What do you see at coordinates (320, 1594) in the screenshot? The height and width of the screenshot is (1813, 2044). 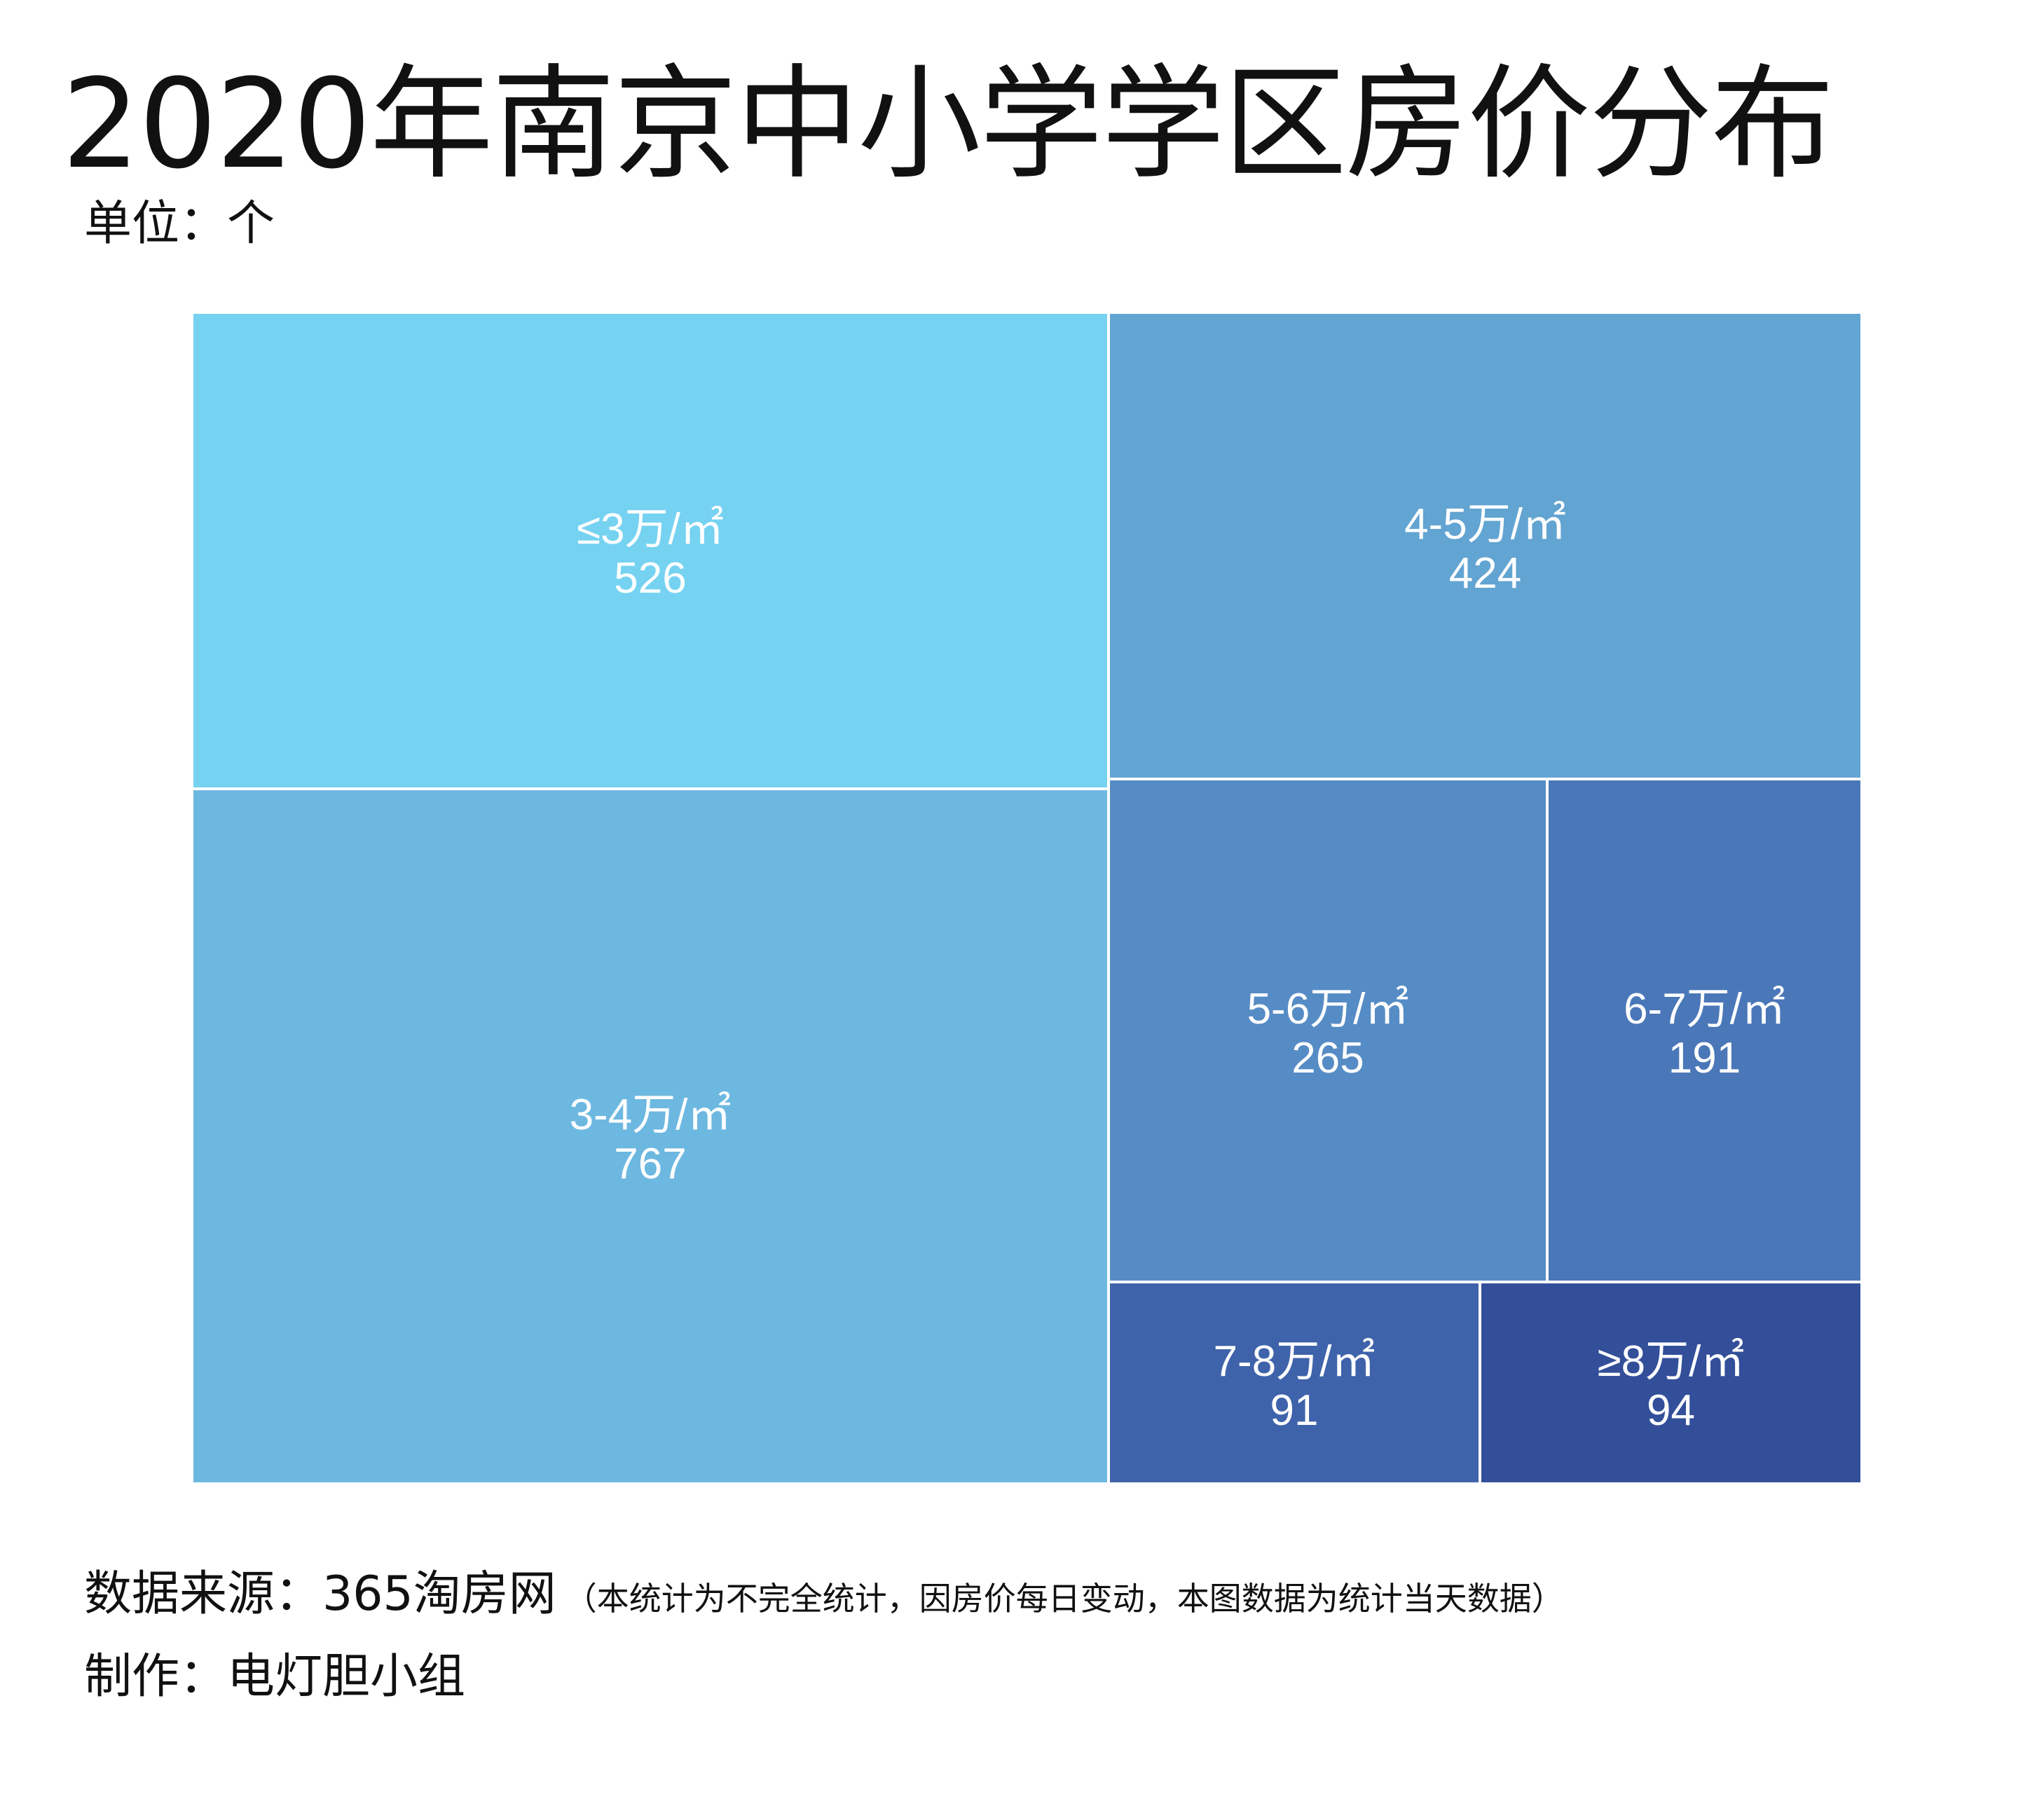 I see `data-source-label: 数据来源：365淘房网` at bounding box center [320, 1594].